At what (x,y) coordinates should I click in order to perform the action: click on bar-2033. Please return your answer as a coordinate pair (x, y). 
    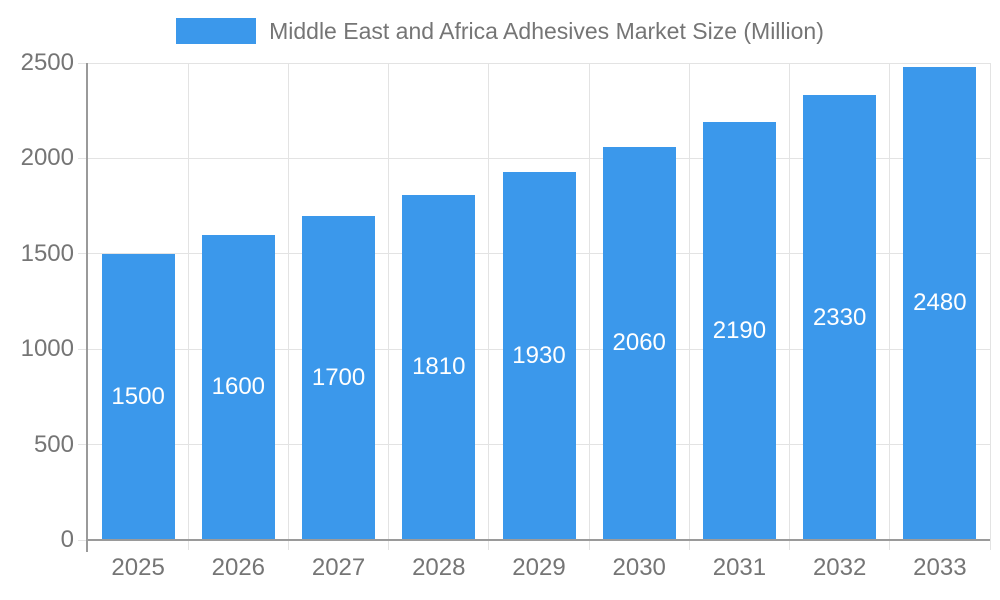
    Looking at the image, I should click on (940, 303).